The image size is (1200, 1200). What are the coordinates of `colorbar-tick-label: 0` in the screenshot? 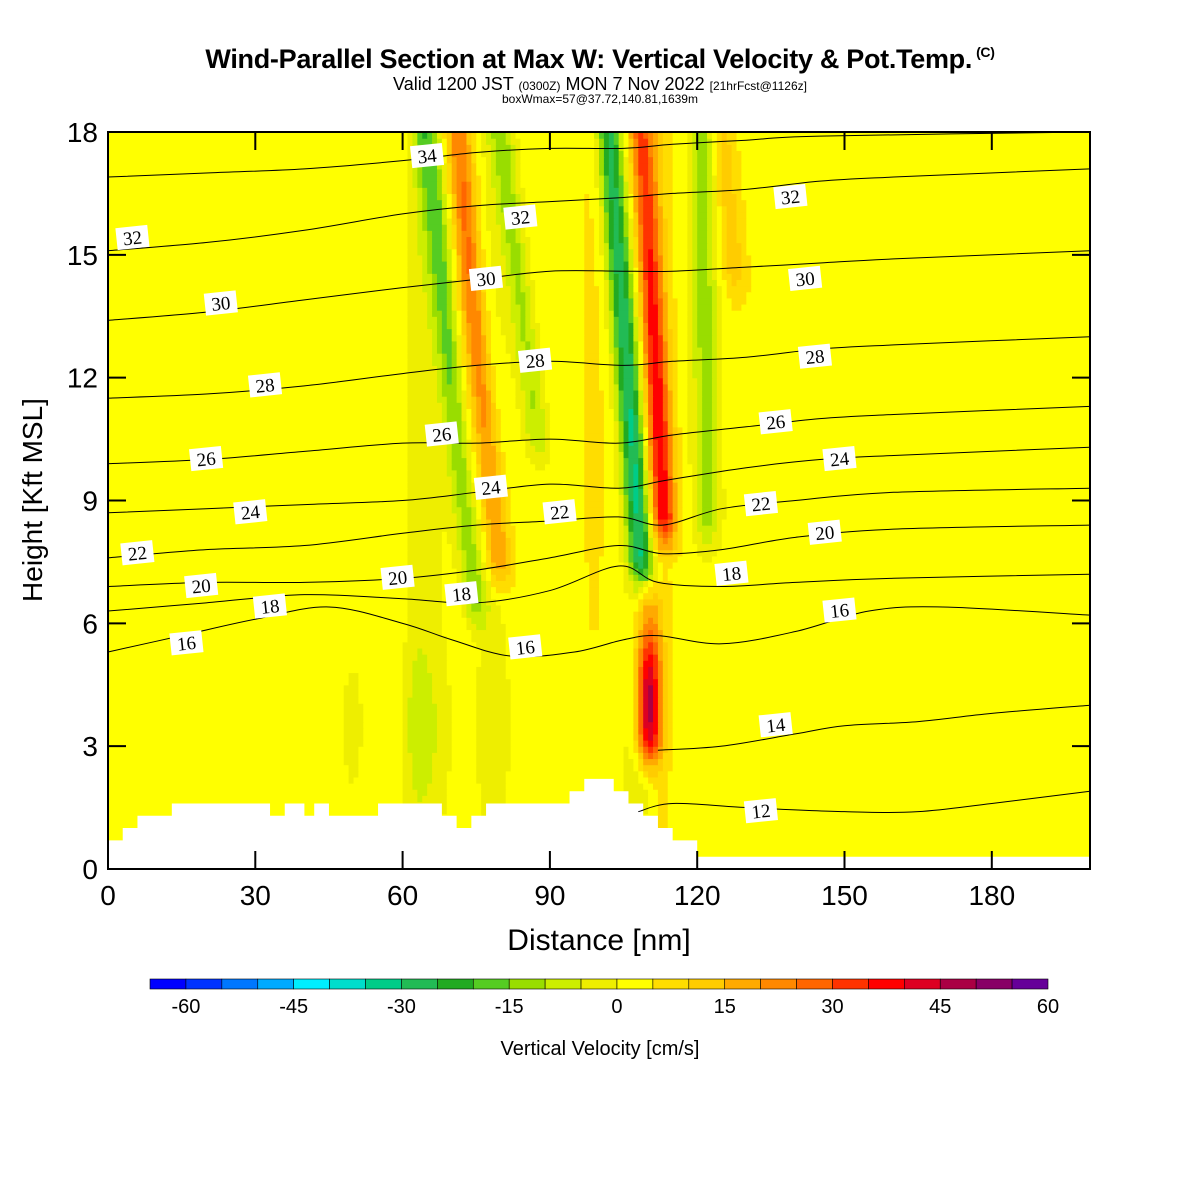 It's located at (616, 1007).